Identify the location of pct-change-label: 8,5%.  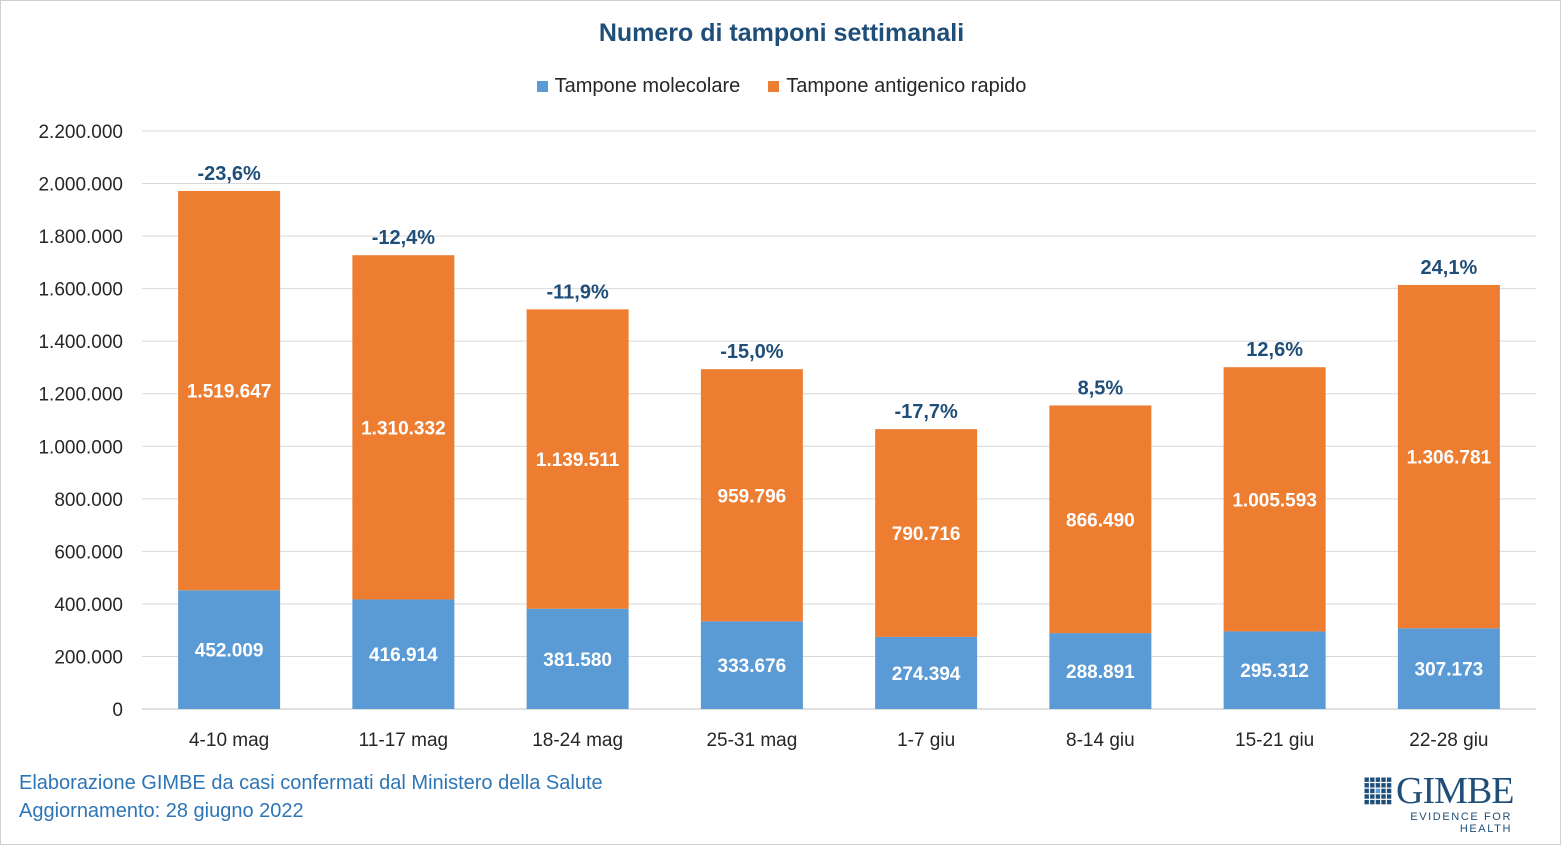
(1101, 388).